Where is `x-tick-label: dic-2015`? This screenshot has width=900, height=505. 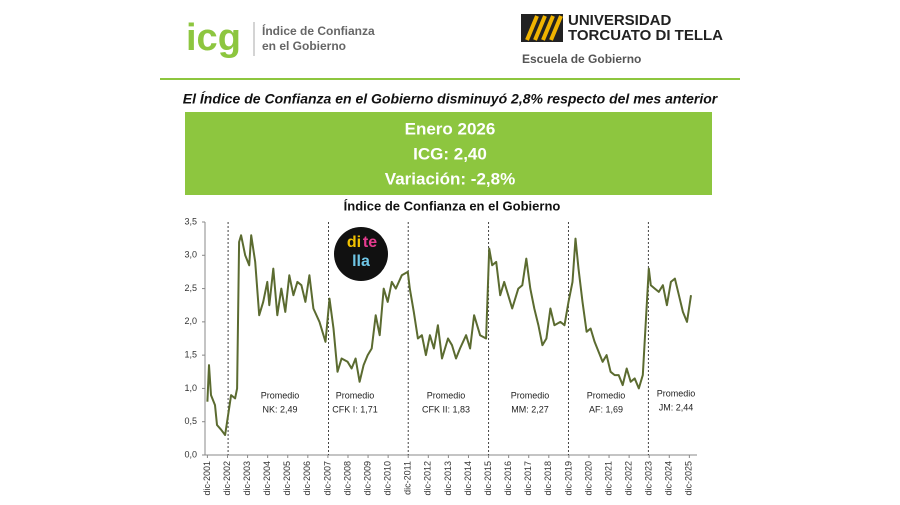 x-tick-label: dic-2015 is located at coordinates (488, 478).